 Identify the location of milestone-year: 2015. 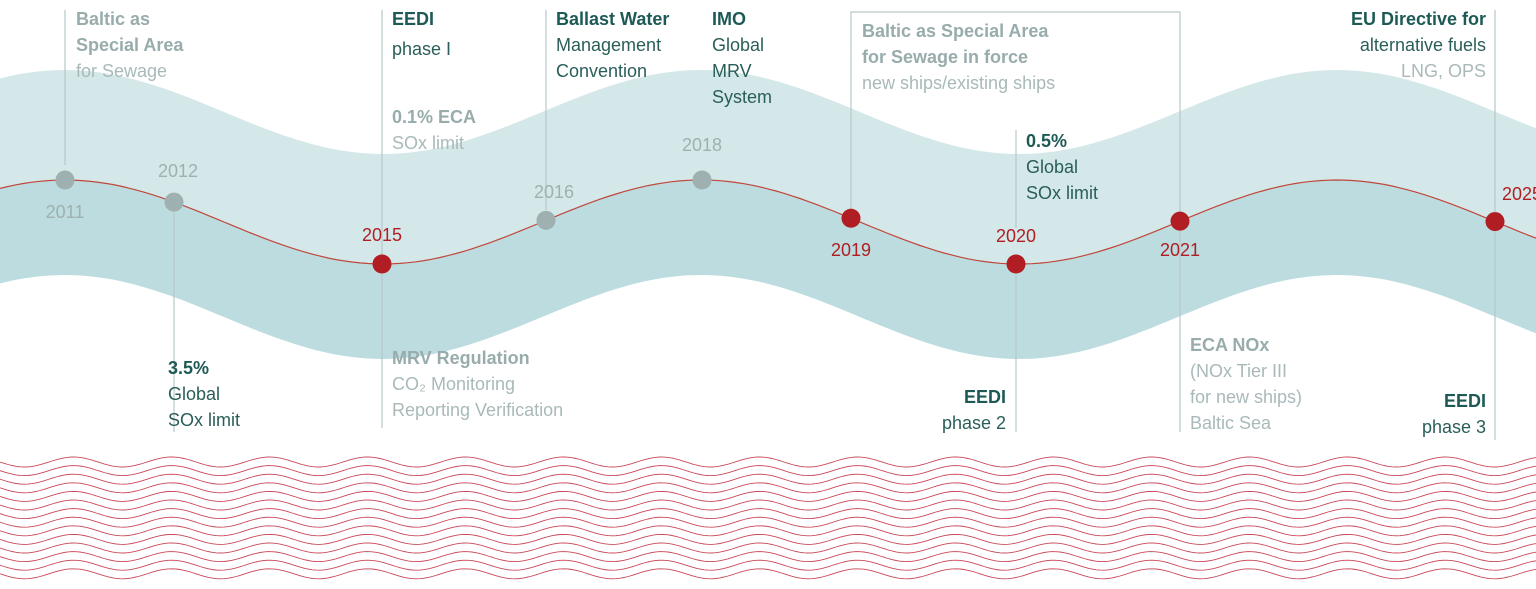
(382, 235).